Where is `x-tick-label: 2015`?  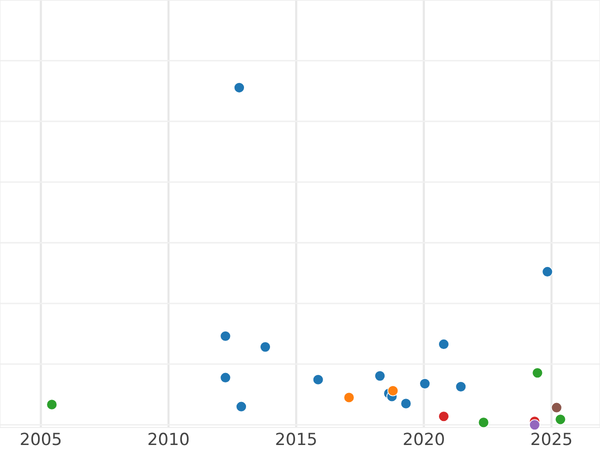
x-tick-label: 2015 is located at coordinates (296, 439).